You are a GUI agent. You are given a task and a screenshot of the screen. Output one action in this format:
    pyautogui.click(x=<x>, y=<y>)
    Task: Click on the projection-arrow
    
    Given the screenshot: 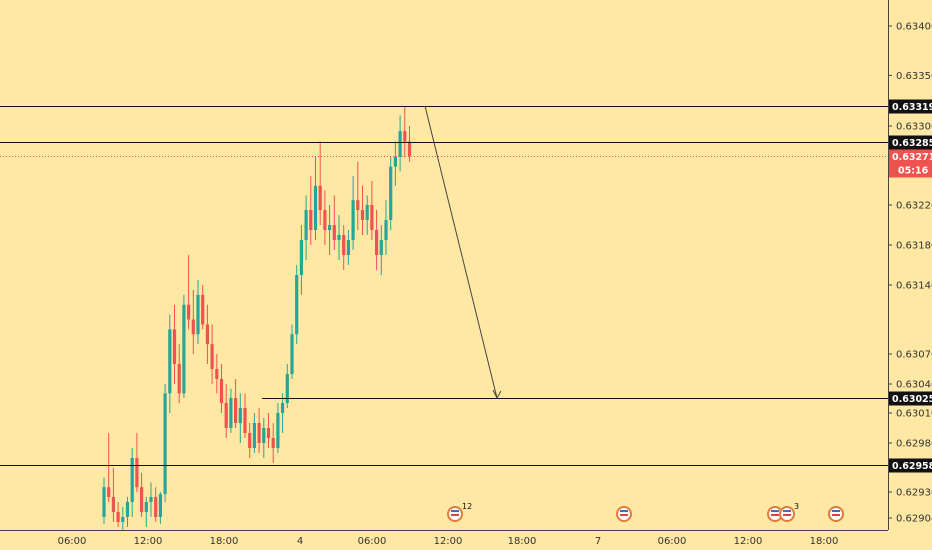 What is the action you would take?
    pyautogui.click(x=463, y=252)
    